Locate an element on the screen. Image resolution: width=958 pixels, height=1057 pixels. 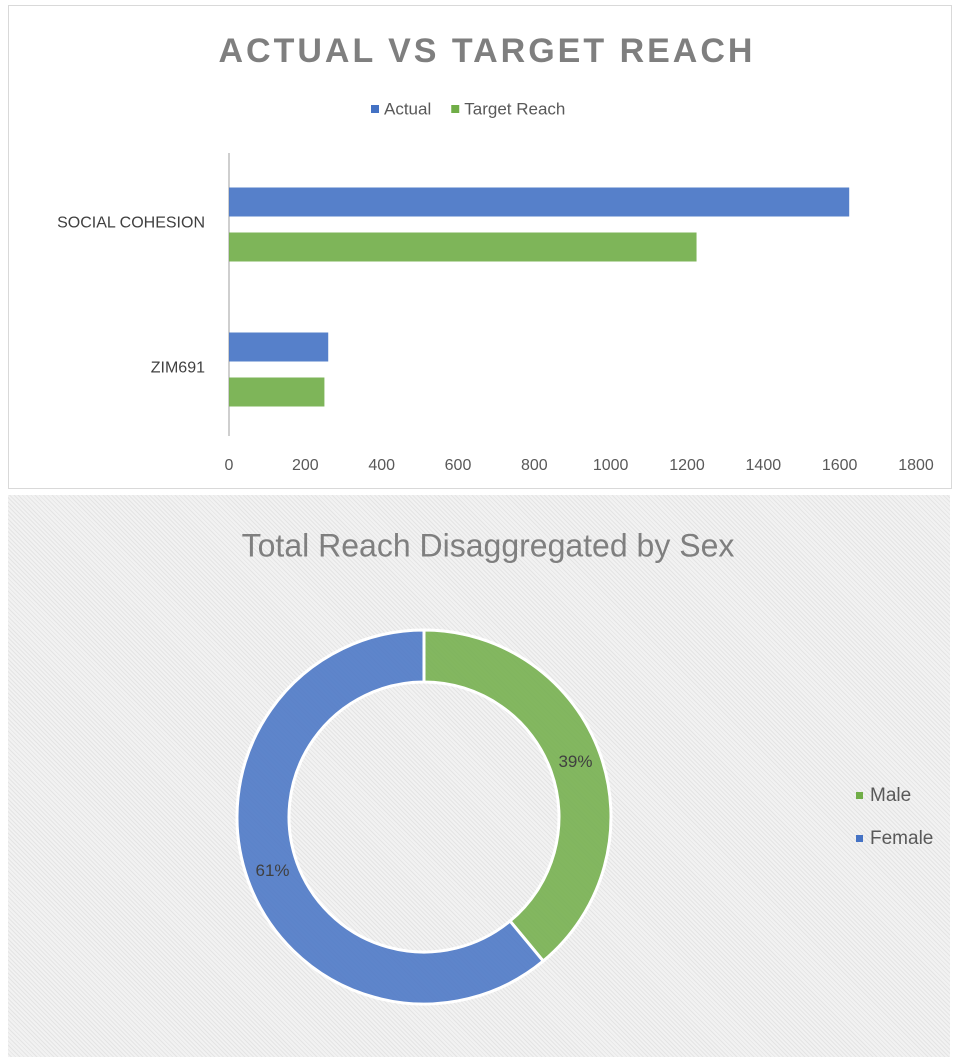
legend-label: Target Reach is located at coordinates (514, 108).